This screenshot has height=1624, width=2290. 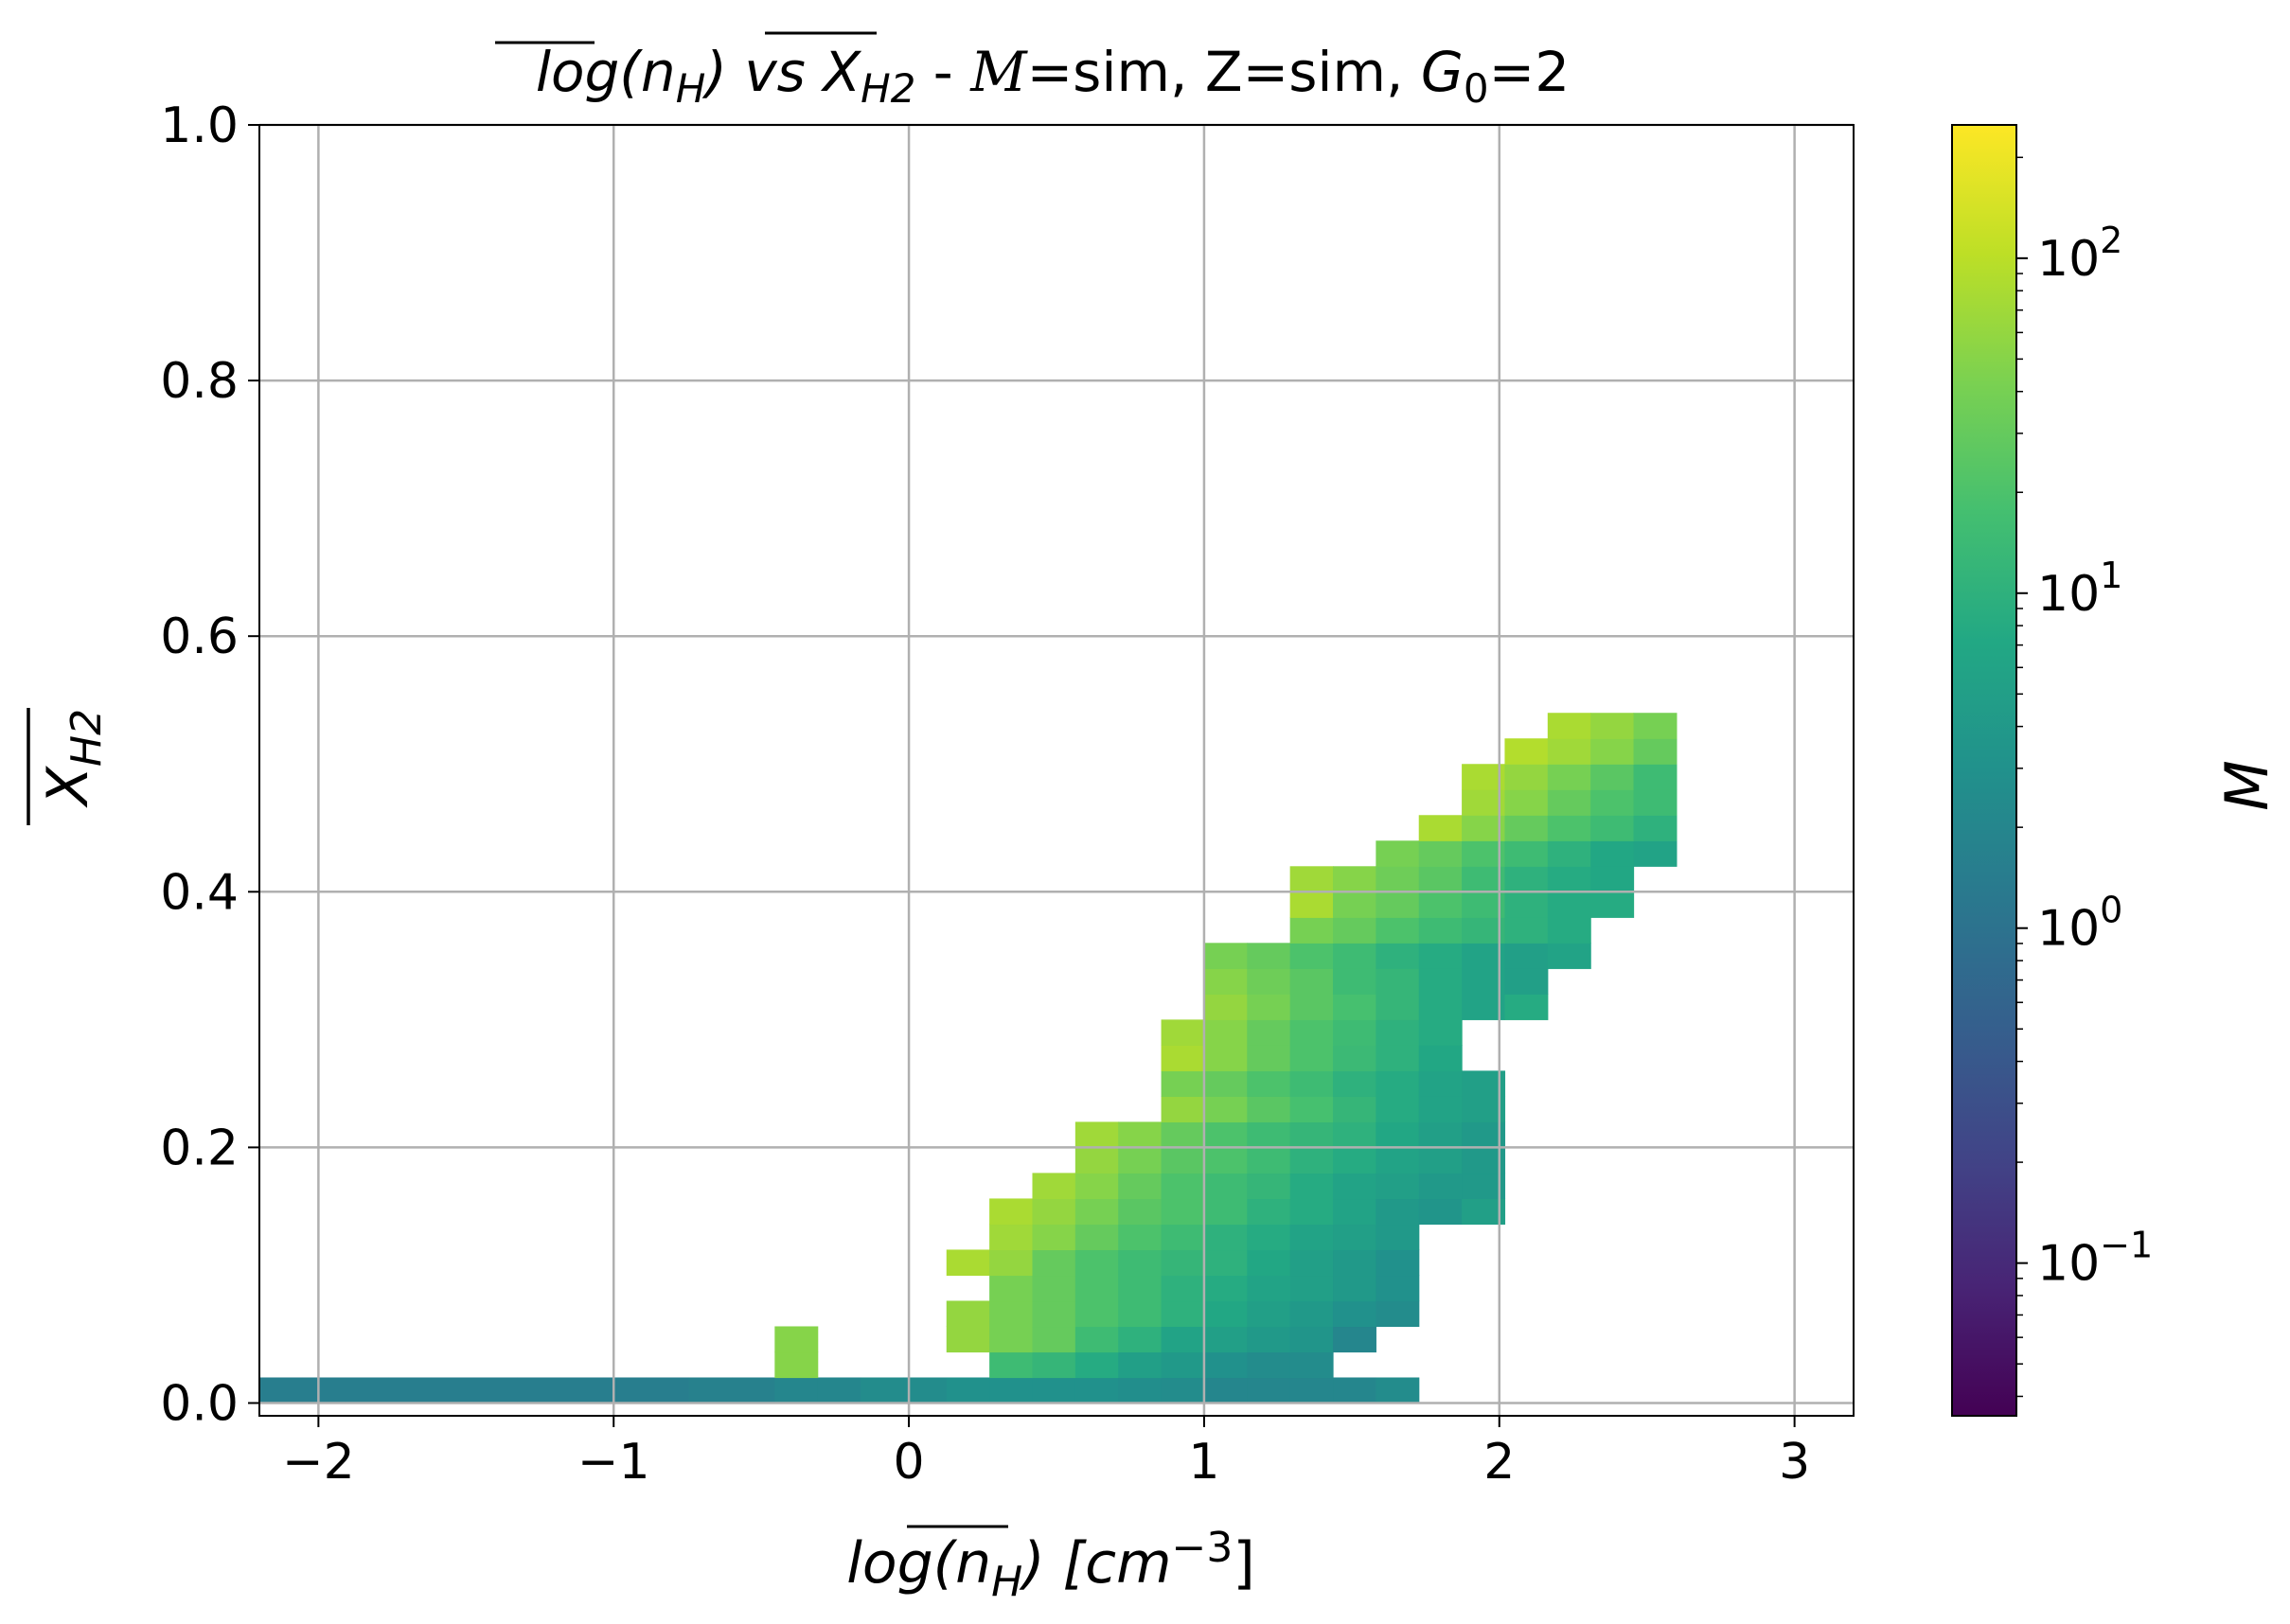 What do you see at coordinates (1046, 1454) in the screenshot?
I see `x-axis-ticks: −2 −1 0 1 2 3` at bounding box center [1046, 1454].